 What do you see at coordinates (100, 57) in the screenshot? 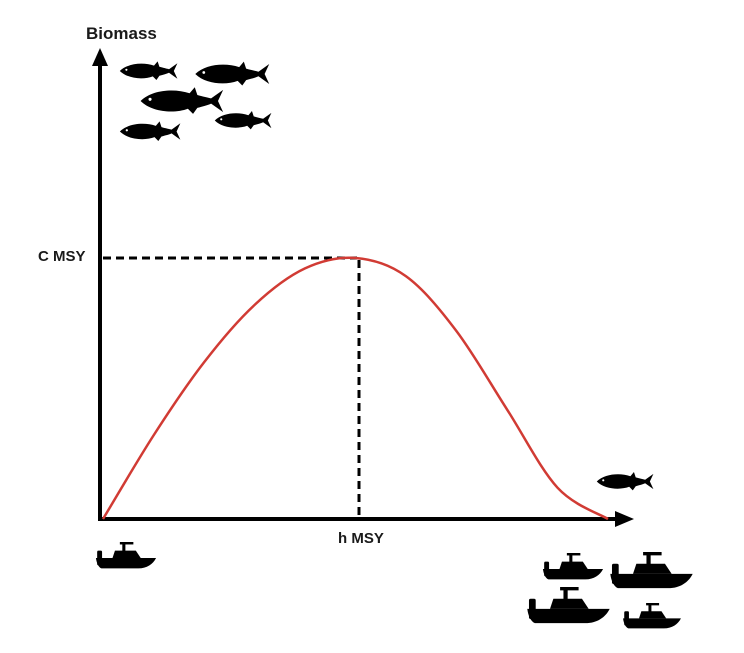
I see `y-axis-arrowhead` at bounding box center [100, 57].